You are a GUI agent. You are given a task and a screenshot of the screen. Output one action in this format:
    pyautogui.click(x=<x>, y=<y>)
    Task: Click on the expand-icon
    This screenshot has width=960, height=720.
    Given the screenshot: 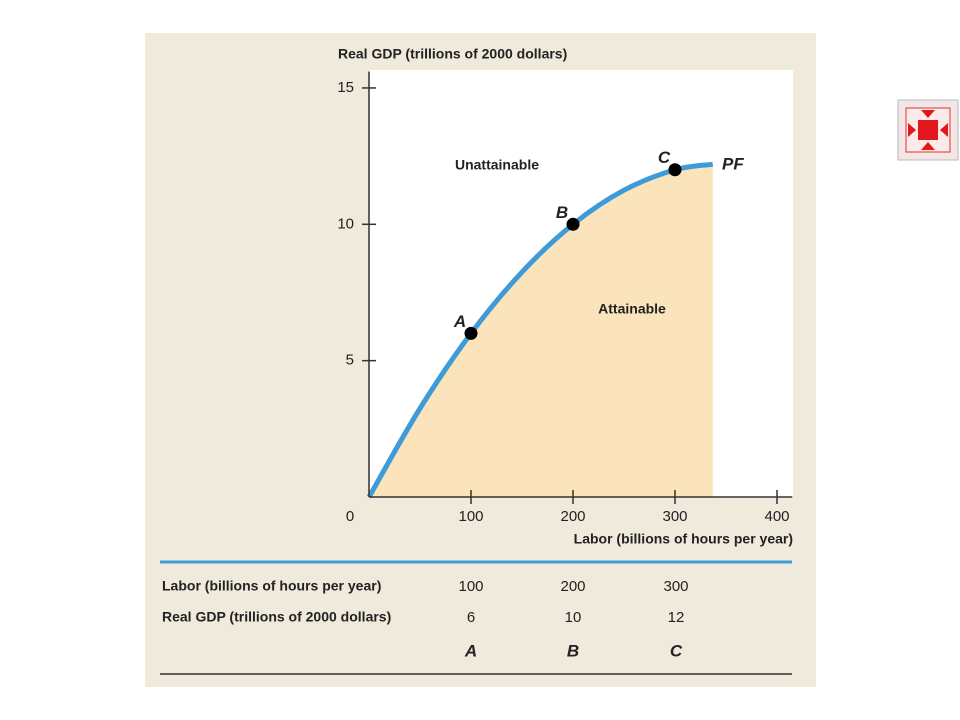 What is the action you would take?
    pyautogui.click(x=928, y=130)
    